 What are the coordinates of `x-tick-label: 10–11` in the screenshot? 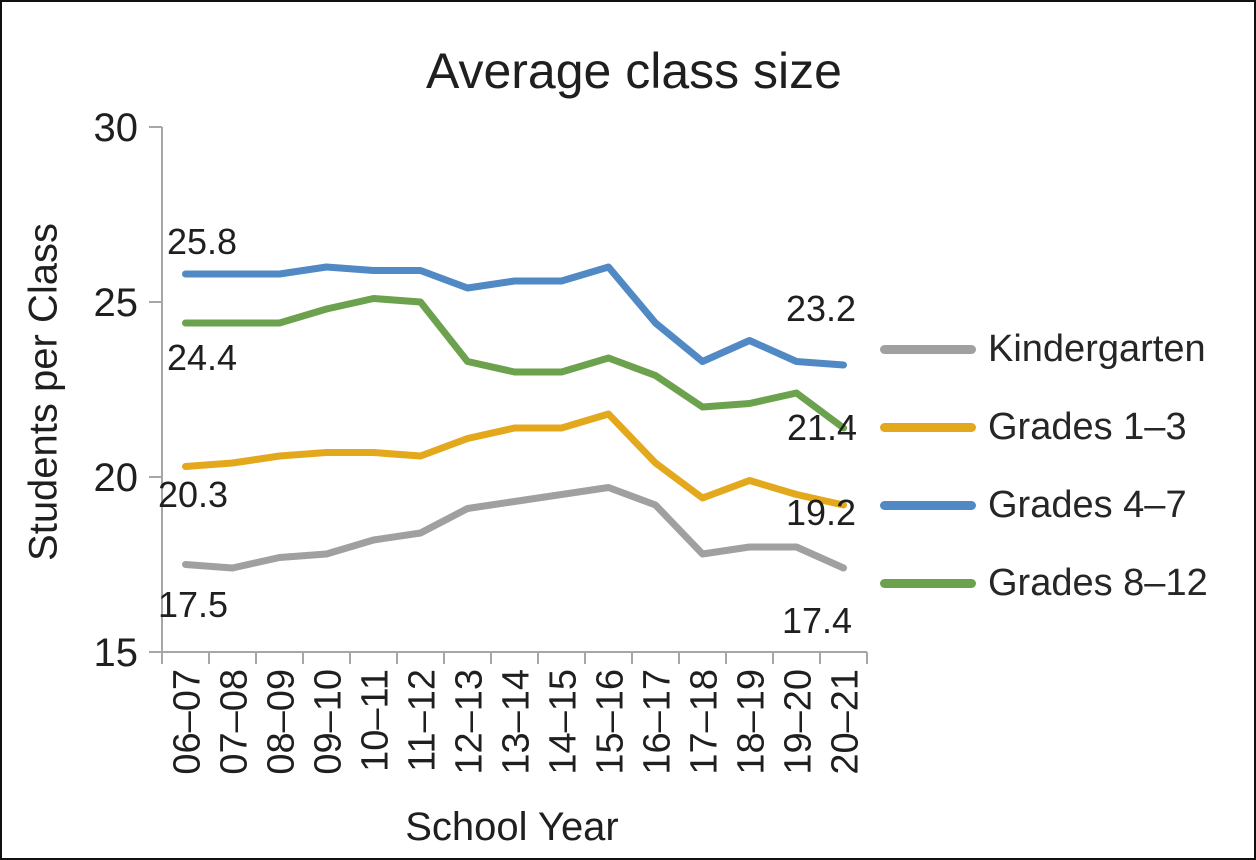 It's located at (376, 720).